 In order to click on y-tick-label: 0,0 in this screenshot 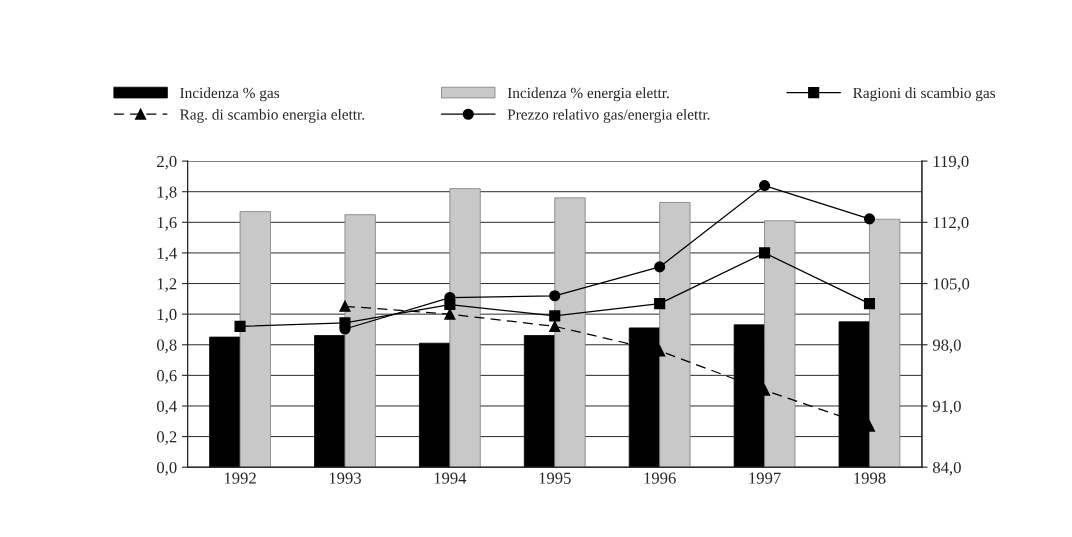, I will do `click(166, 468)`.